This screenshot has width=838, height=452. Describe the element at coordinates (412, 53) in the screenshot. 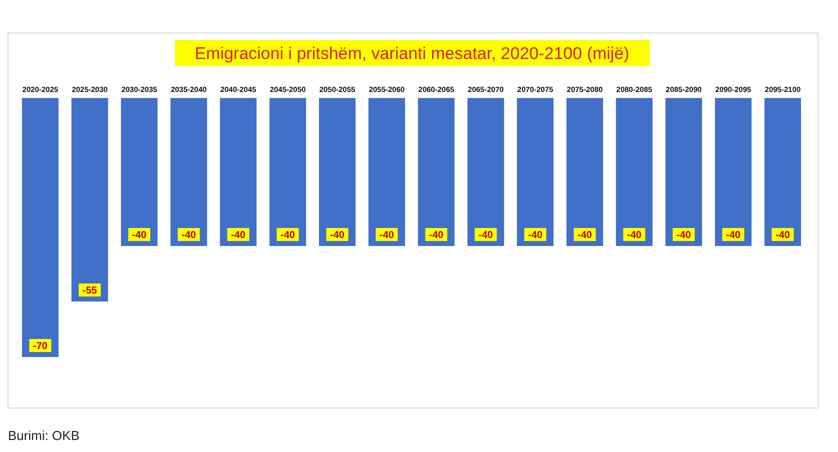

I see `chart-title: Emigracioni i pritshëm, varianti mesatar, 2020-2100 (mijë)` at that location.